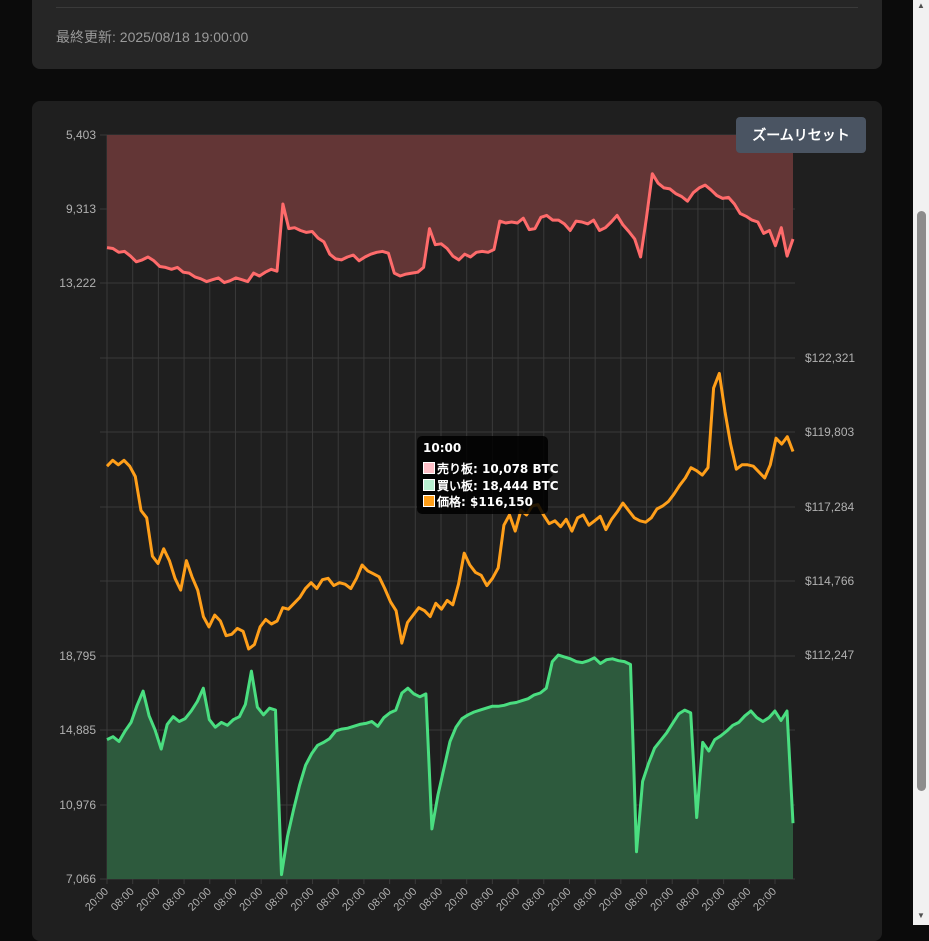 The width and height of the screenshot is (929, 941). What do you see at coordinates (829, 432) in the screenshot?
I see `y-tick-label-right: $119,803` at bounding box center [829, 432].